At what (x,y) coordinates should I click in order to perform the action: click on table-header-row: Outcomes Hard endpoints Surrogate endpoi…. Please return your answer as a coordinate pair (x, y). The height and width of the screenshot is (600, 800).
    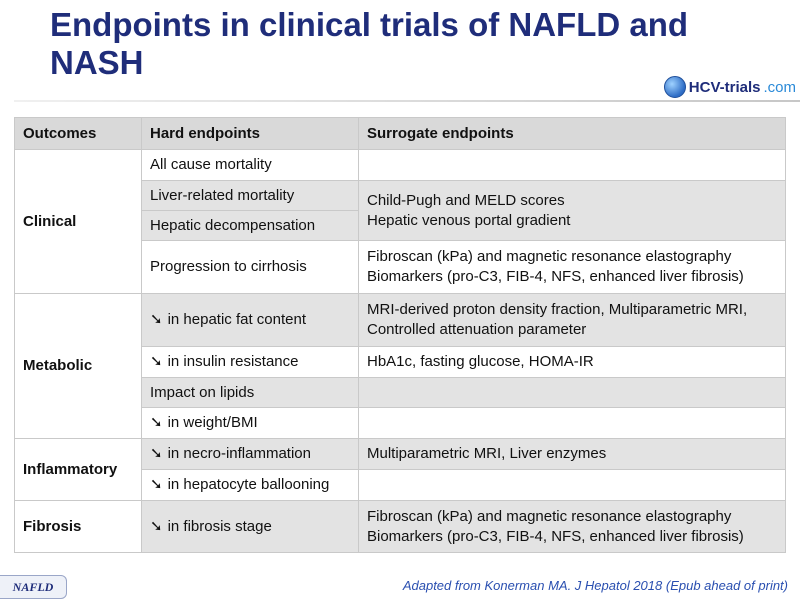
    Looking at the image, I should click on (400, 133).